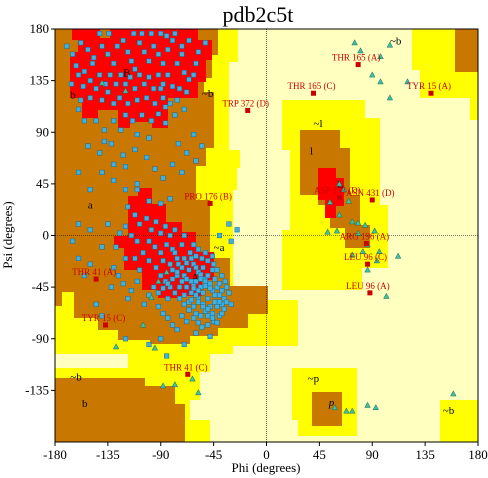  Describe the element at coordinates (37, 389) in the screenshot. I see `y-tick-label: -135` at that location.